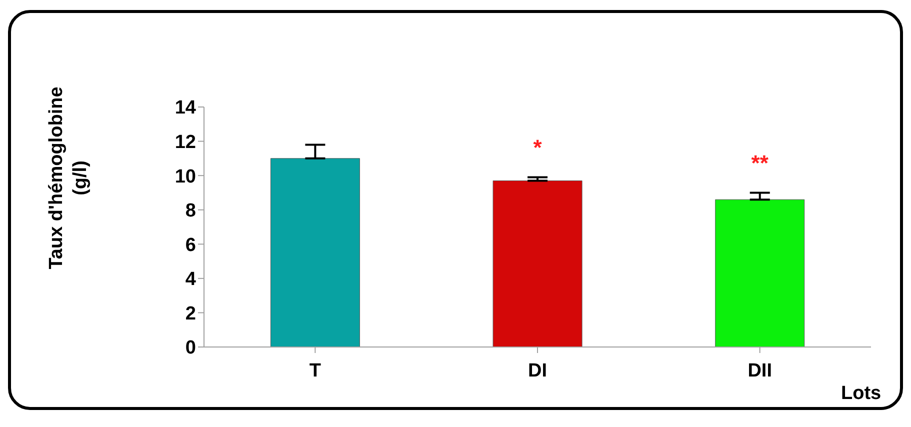 This screenshot has width=911, height=427. I want to click on x-tick-label: DI, so click(537, 371).